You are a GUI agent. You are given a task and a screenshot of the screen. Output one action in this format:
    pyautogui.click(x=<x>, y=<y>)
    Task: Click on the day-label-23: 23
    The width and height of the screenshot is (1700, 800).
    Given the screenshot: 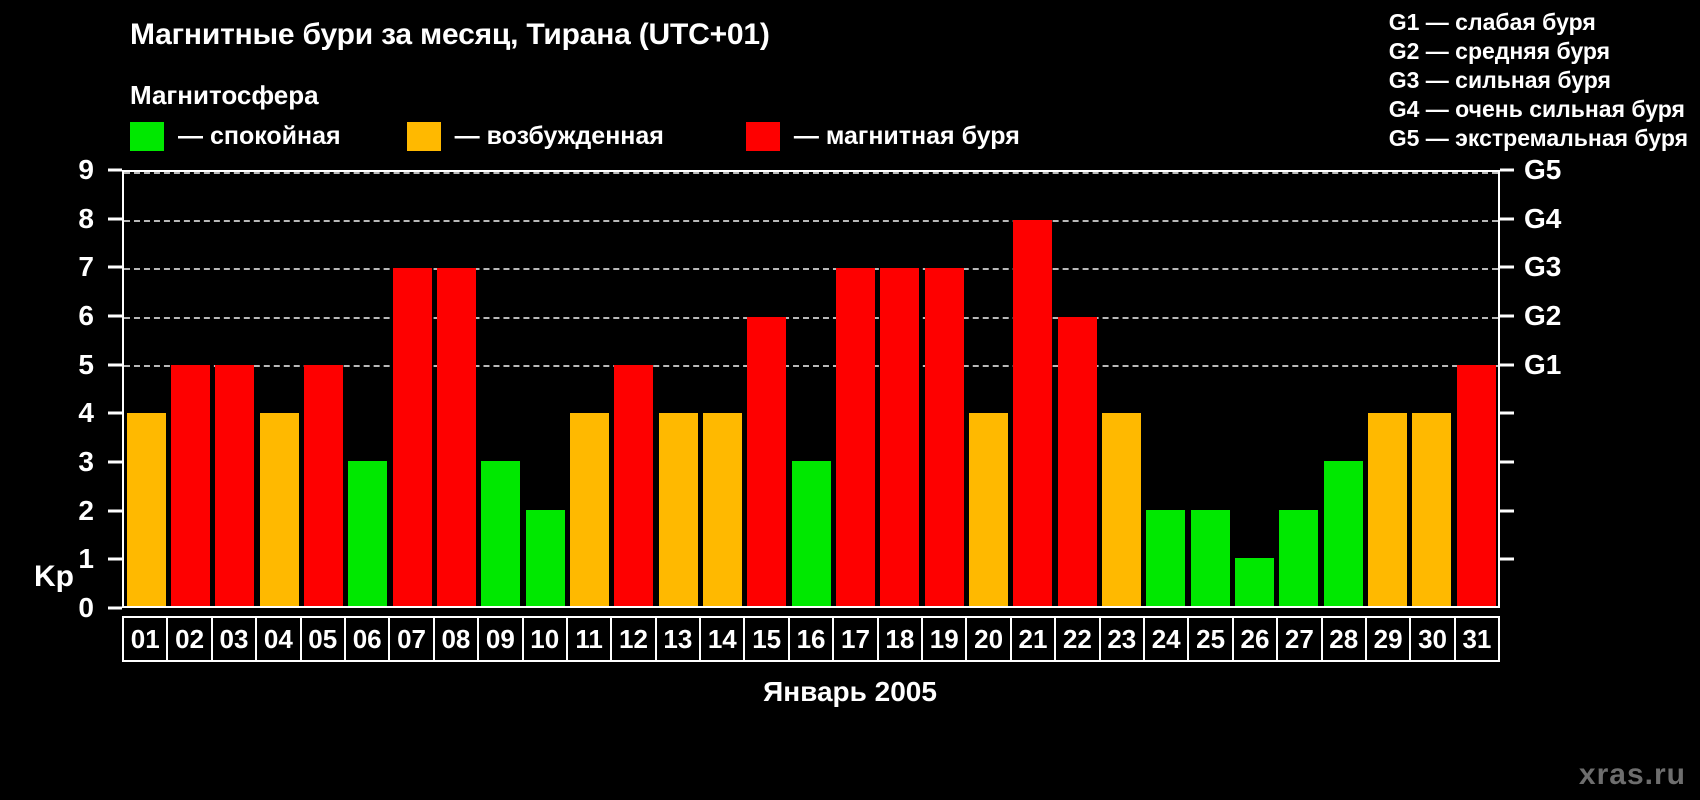 What is the action you would take?
    pyautogui.click(x=1122, y=639)
    